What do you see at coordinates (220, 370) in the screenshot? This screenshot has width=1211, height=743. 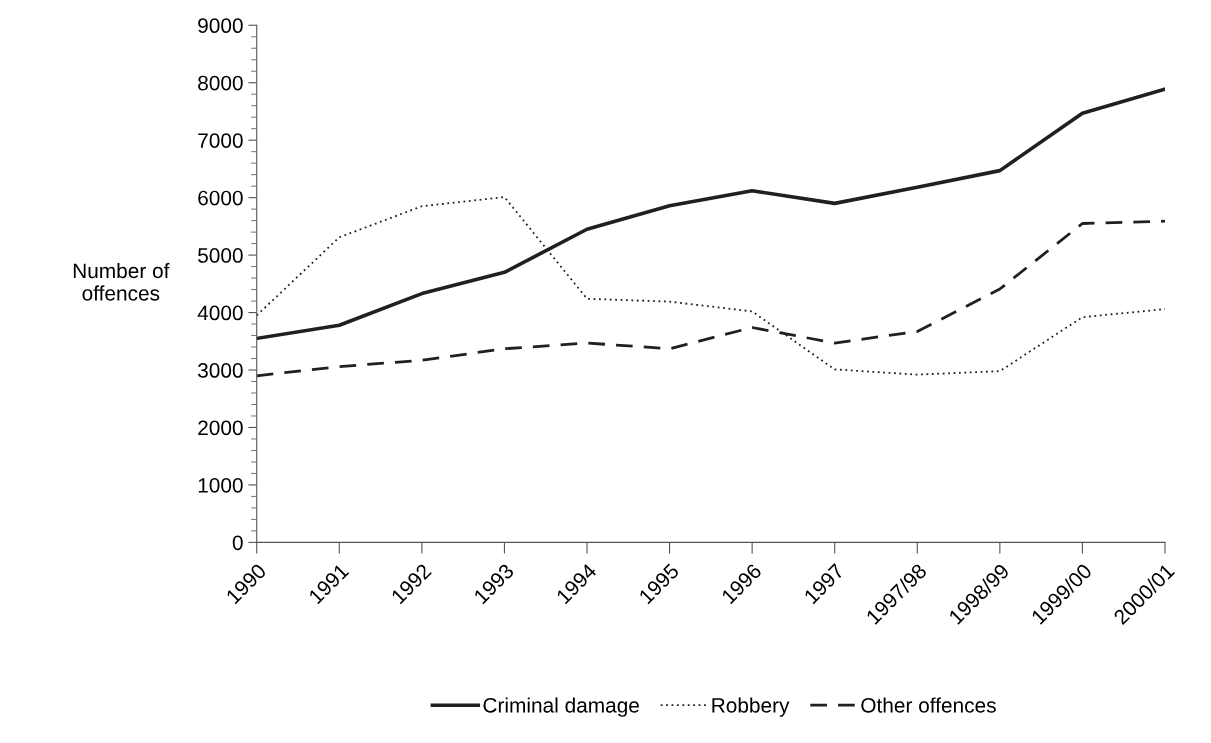 I see `y-tick-label: 3000` at bounding box center [220, 370].